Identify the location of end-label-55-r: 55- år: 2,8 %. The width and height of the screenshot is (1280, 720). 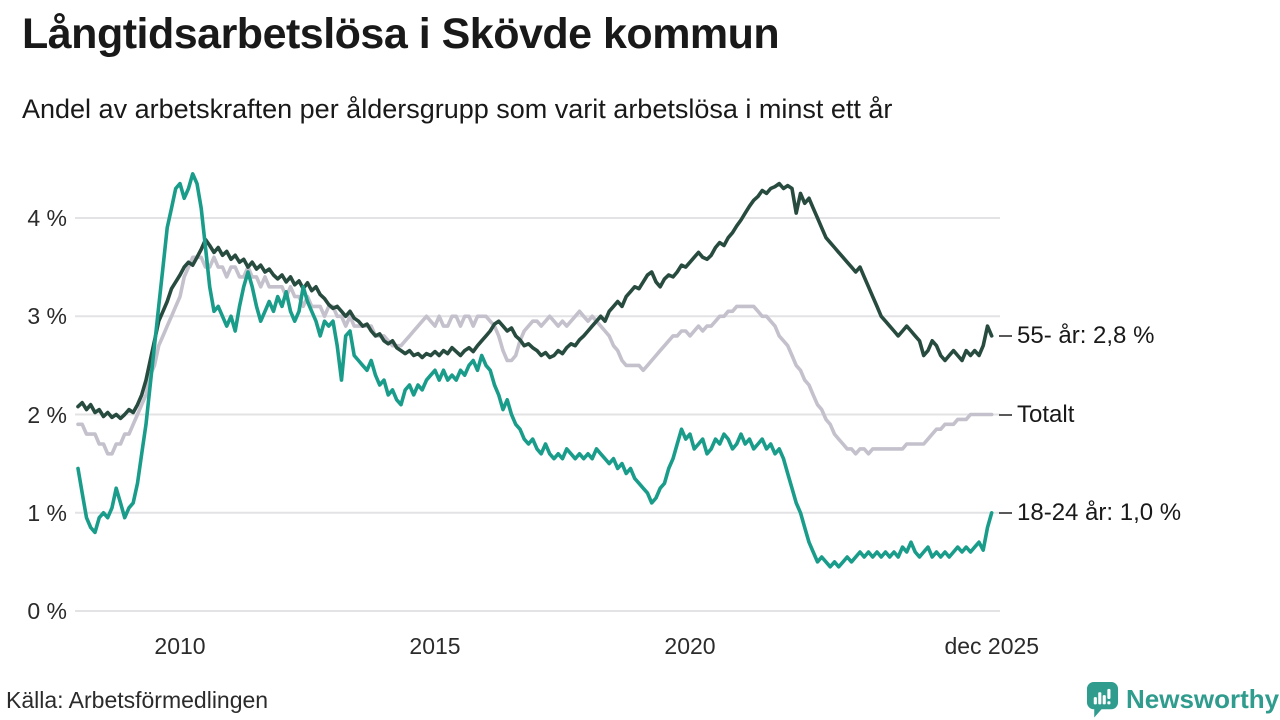
(1076, 336).